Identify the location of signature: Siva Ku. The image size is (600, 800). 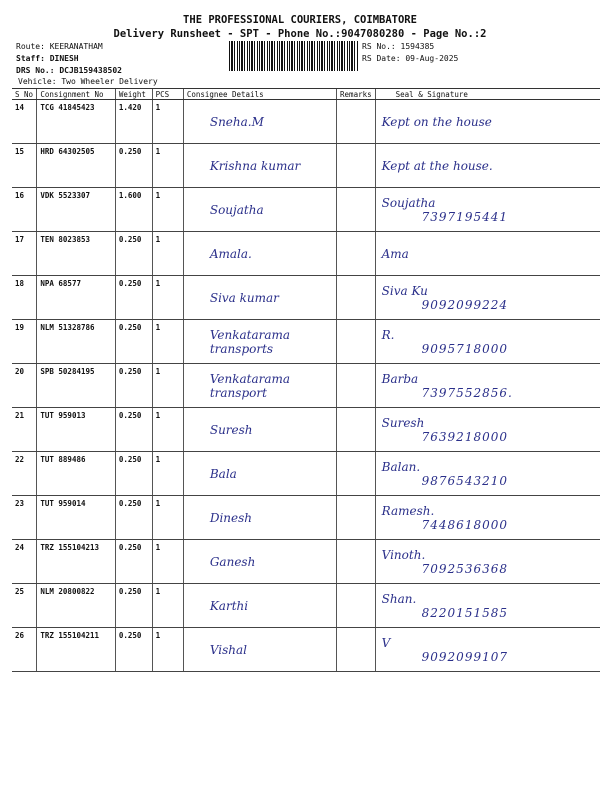
(404, 290).